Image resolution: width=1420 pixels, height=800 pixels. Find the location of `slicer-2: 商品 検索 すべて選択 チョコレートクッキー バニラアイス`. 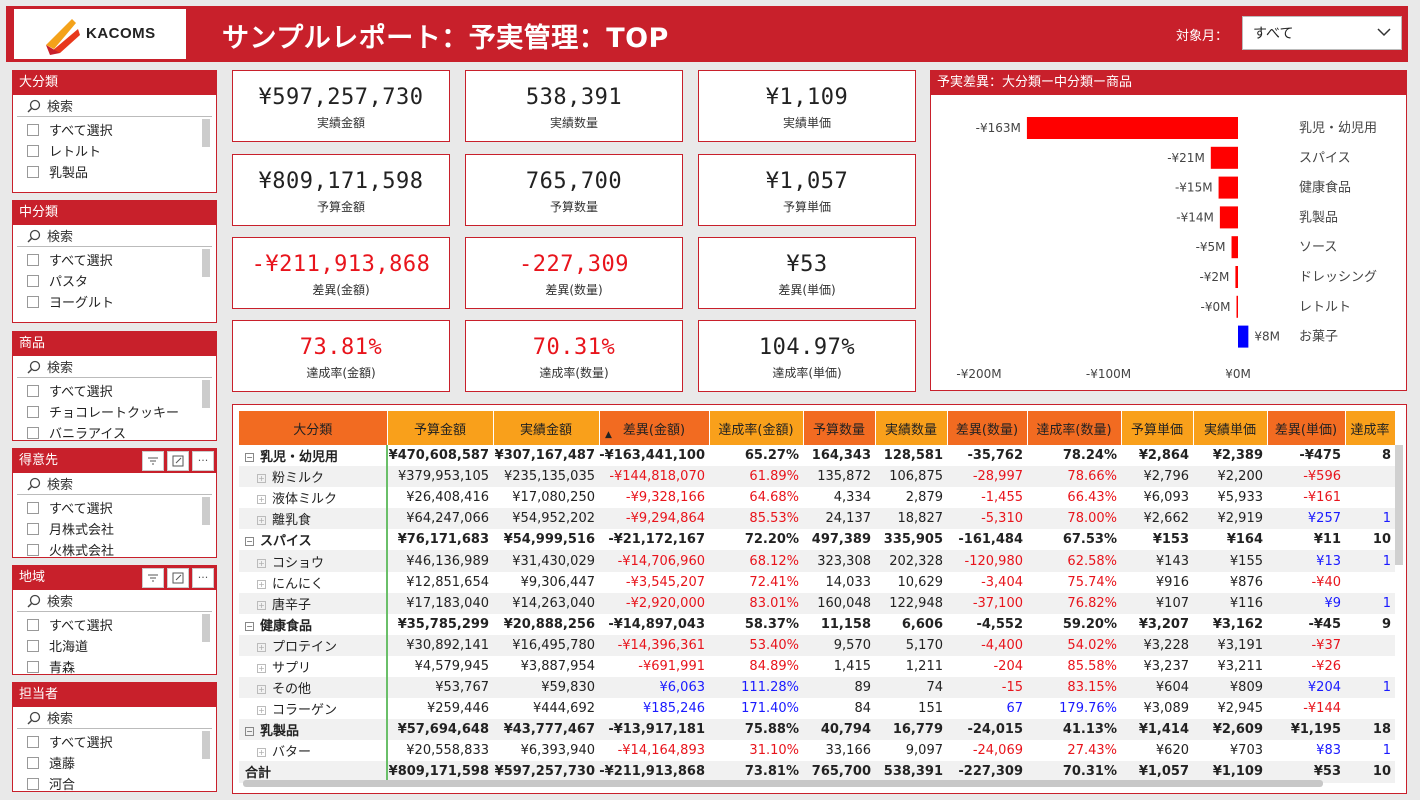

slicer-2: 商品 検索 すべて選択 チョコレートクッキー バニラアイス is located at coordinates (114, 386).